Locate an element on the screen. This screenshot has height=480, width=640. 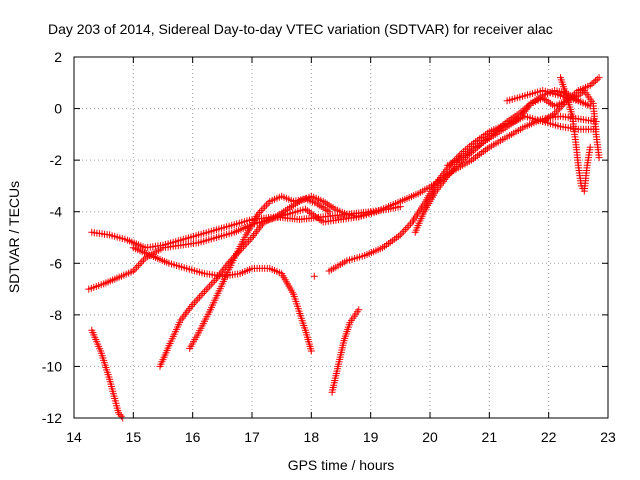
x-tick-label: 17 is located at coordinates (252, 437).